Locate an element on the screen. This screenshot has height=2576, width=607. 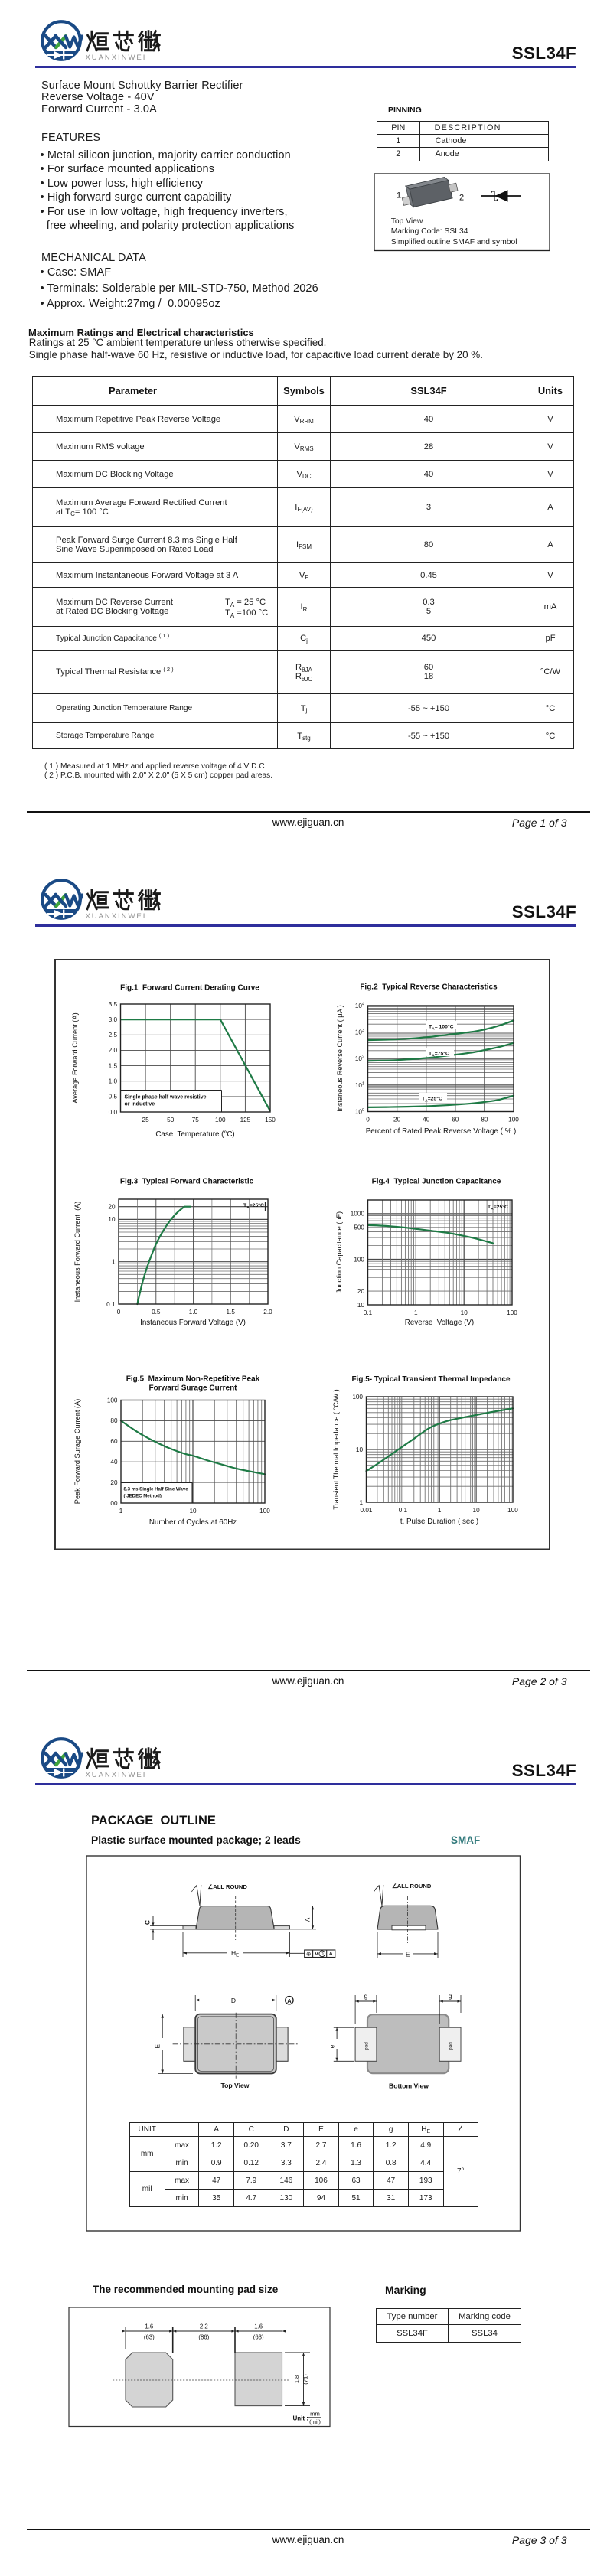
svg-text: 25 is located at coordinates (146, 1120).